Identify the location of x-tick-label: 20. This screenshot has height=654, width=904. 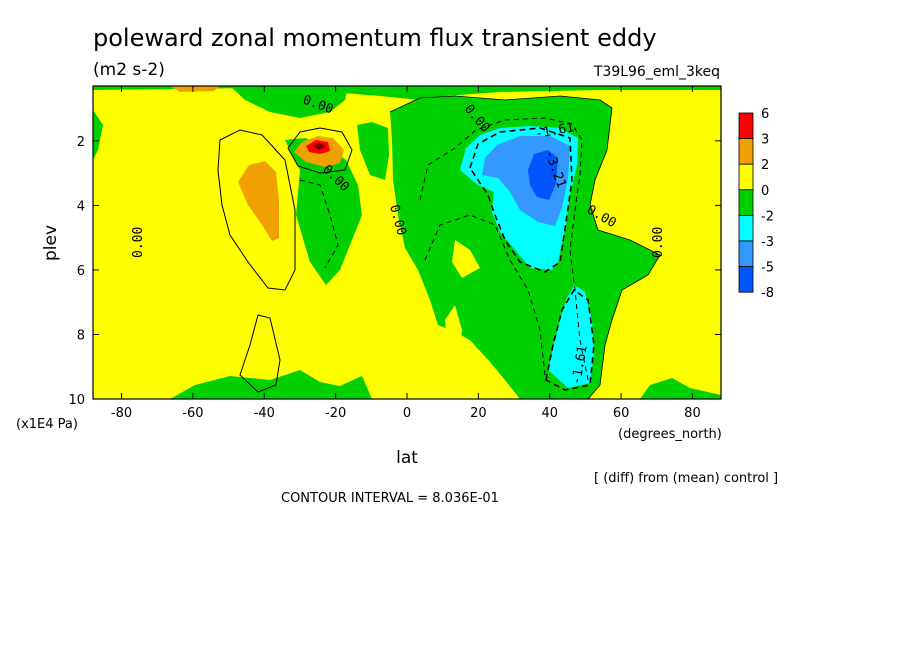
(478, 413).